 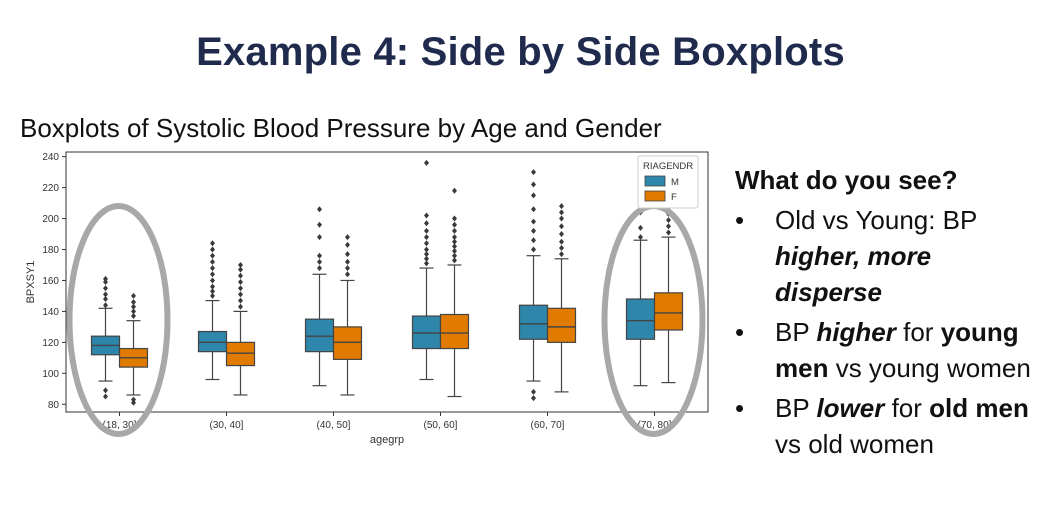 What do you see at coordinates (520, 52) in the screenshot?
I see `slide-title: Example 4: Side by Side Boxplots` at bounding box center [520, 52].